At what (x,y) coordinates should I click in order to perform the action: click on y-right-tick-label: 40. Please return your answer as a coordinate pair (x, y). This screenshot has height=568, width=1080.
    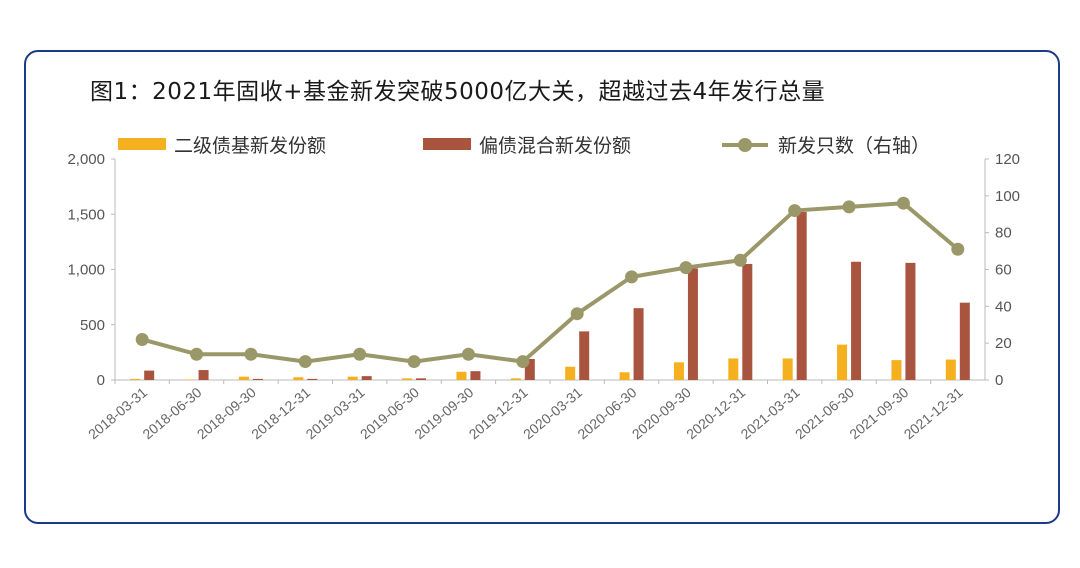
    Looking at the image, I should click on (1003, 306).